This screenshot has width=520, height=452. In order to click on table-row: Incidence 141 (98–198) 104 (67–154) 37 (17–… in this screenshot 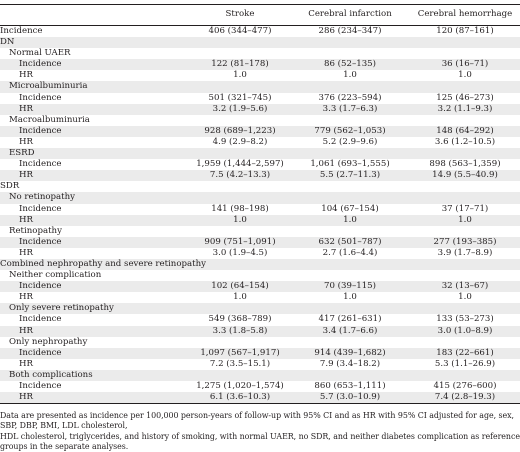, I will do `click(260, 209)`.